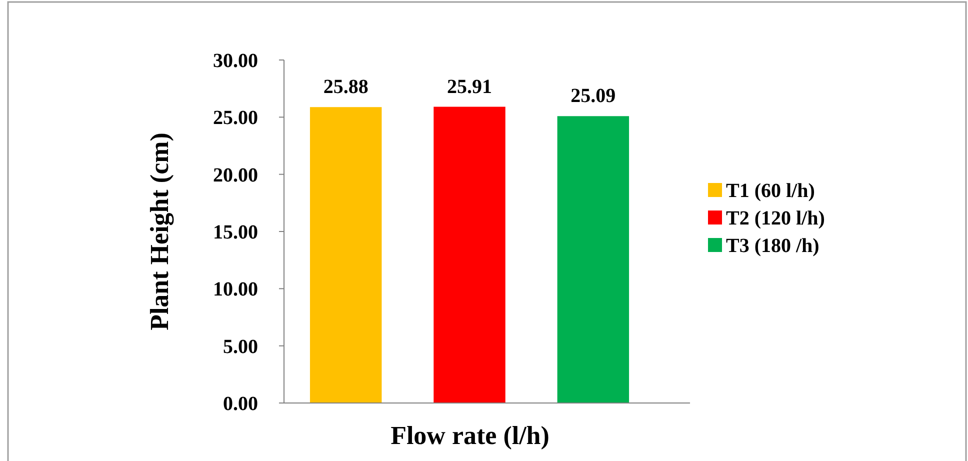 The width and height of the screenshot is (968, 461). Describe the element at coordinates (159, 231) in the screenshot. I see `y-axis-title: Plant Height (cm)` at that location.